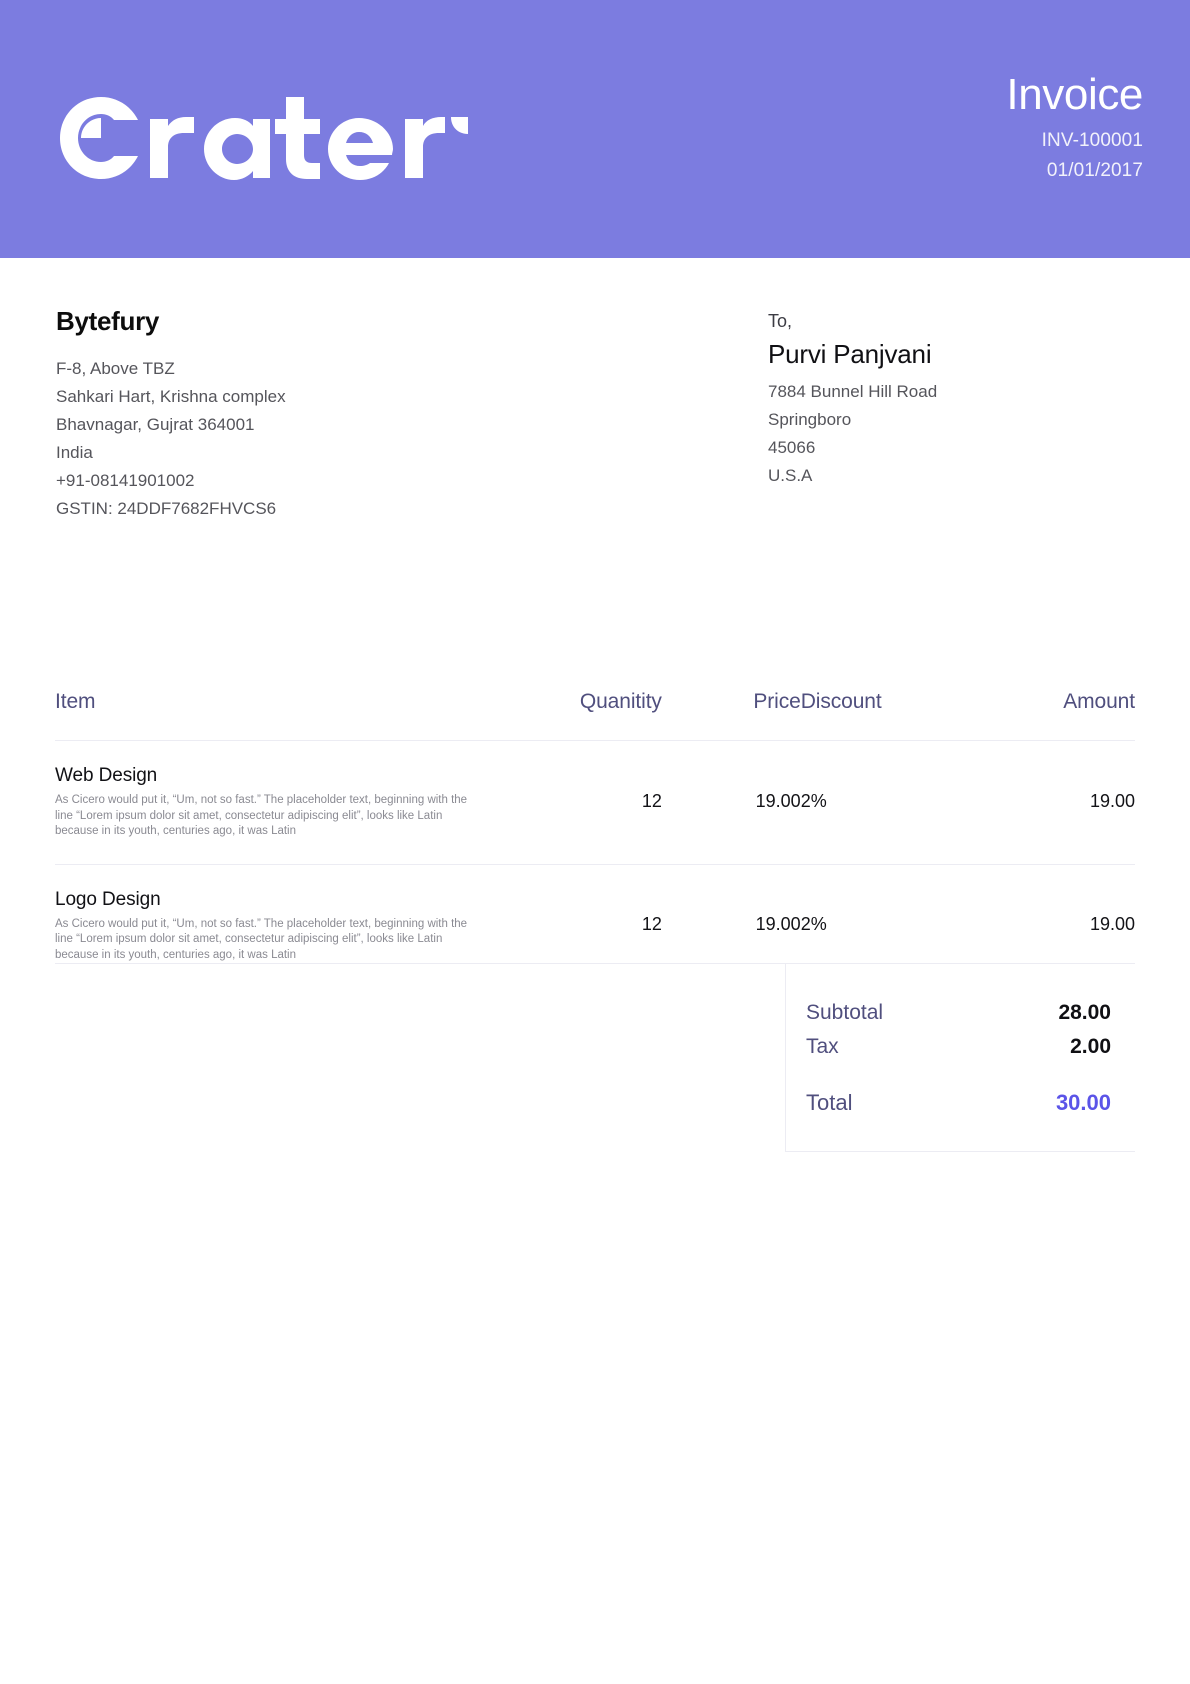  Describe the element at coordinates (166, 508) in the screenshot. I see `from-gstin: GSTIN: 24DDF7682FHVCS6` at that location.